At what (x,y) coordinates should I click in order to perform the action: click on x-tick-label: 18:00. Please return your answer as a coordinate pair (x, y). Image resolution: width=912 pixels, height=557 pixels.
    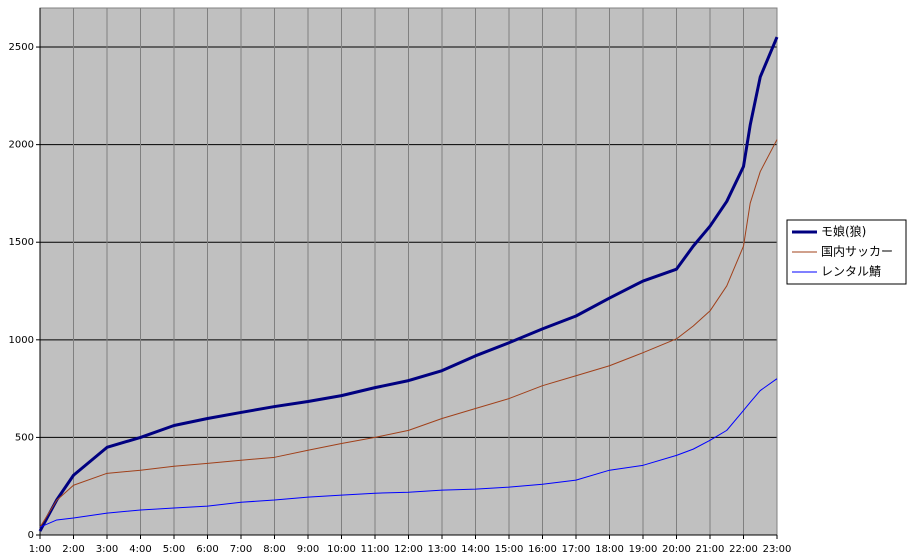
    Looking at the image, I should click on (609, 549).